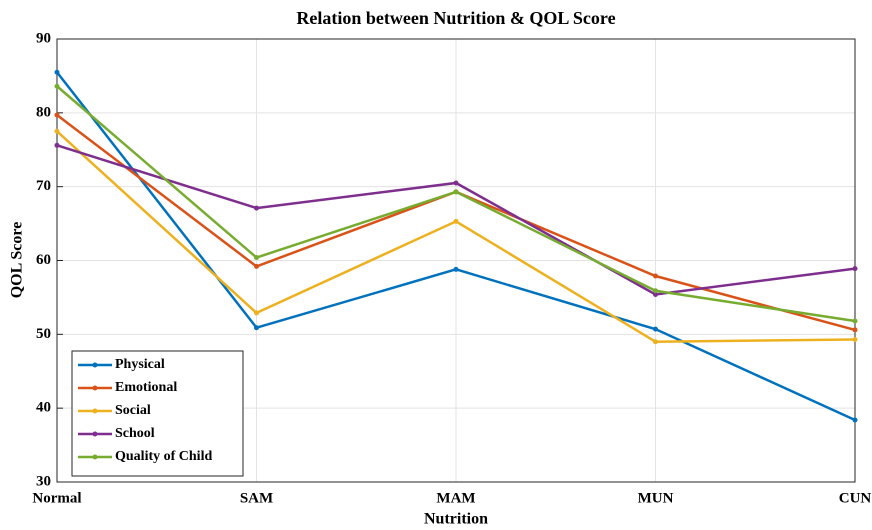  I want to click on legend-label: Social, so click(133, 410).